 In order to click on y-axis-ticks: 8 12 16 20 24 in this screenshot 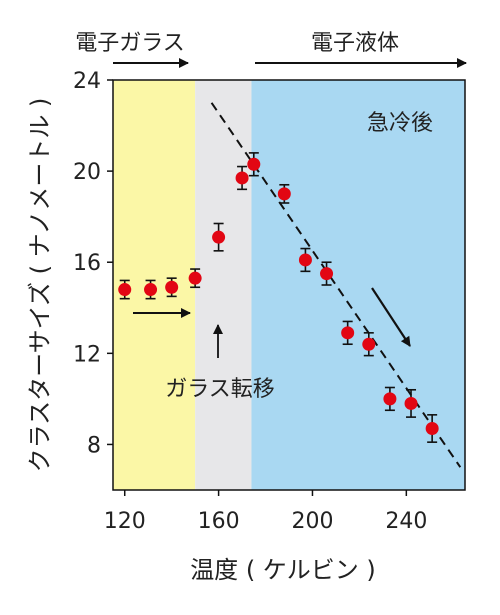, I will do `click(93, 263)`.